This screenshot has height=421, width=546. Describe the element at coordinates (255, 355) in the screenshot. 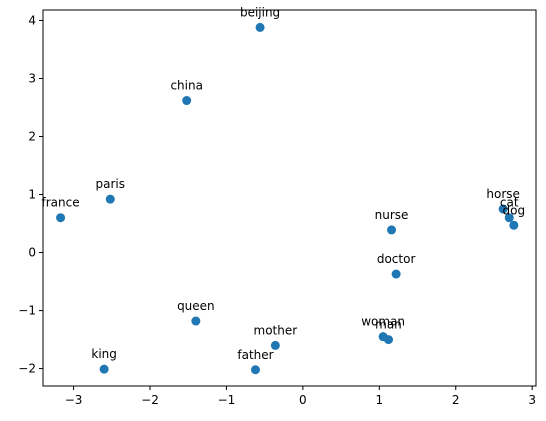

I see `point-label-father: father` at that location.